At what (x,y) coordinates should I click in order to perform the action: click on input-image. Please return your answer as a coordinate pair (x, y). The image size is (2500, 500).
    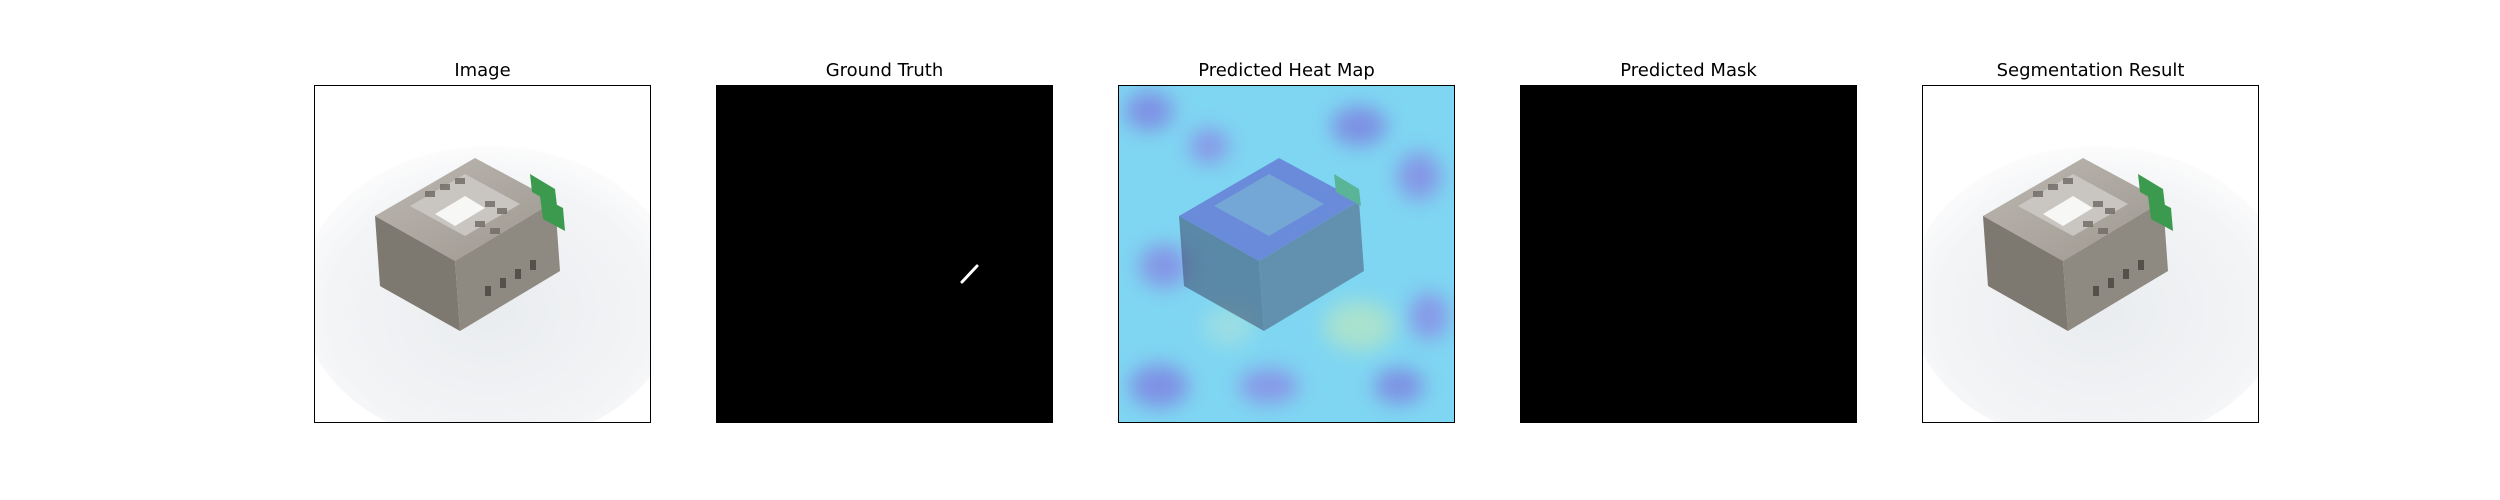
    Looking at the image, I should click on (482, 254).